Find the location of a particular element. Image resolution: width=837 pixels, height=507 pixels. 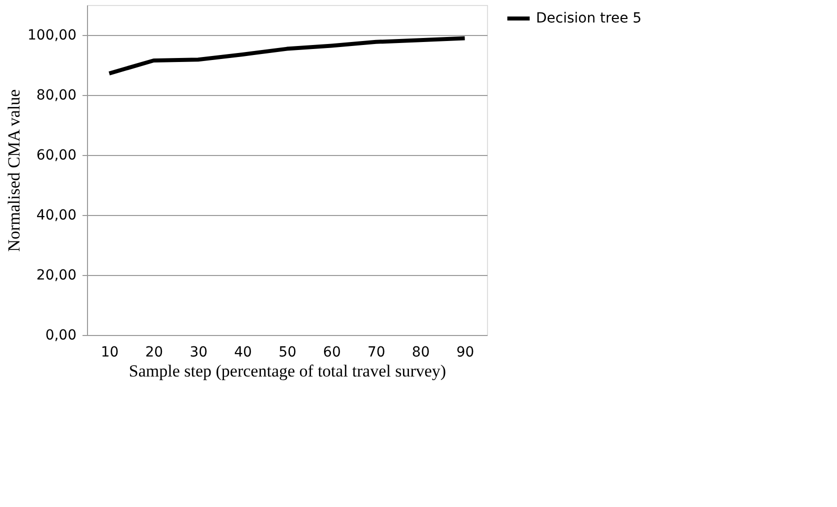

y-tick-label: 100,00 is located at coordinates (52, 36).